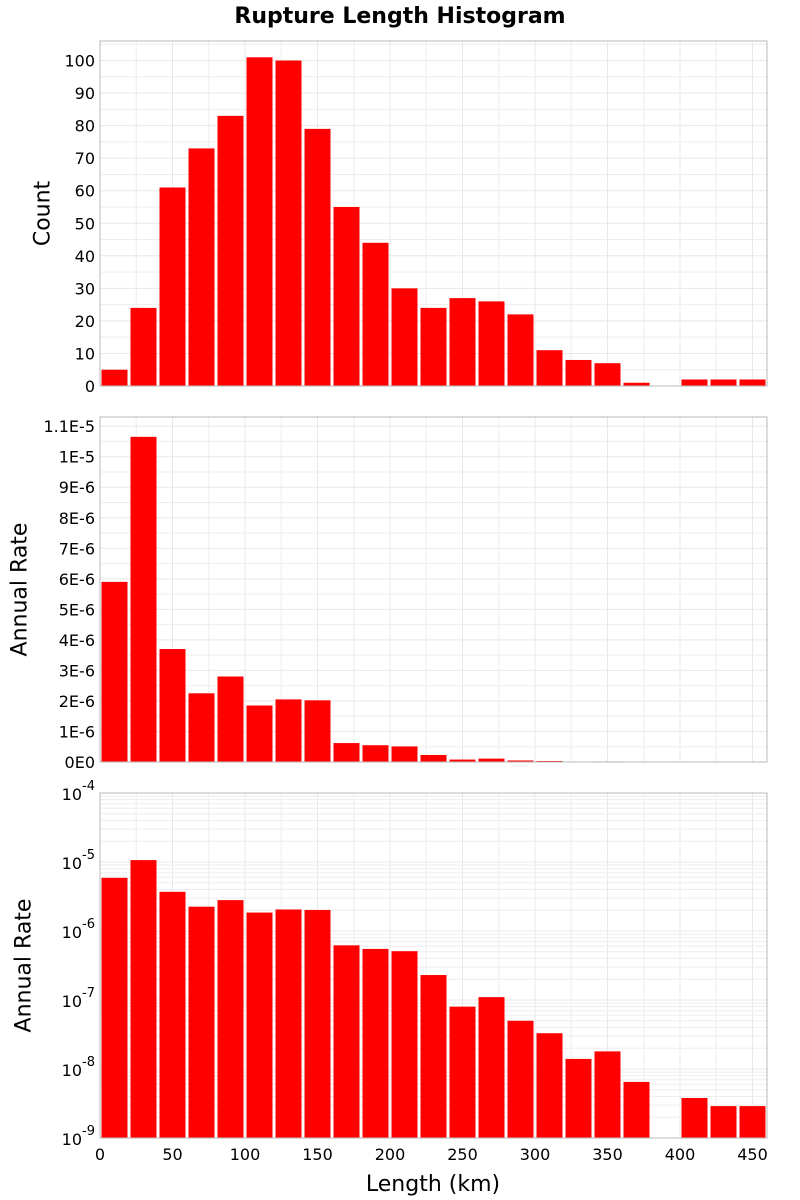 This screenshot has height=1200, width=800. I want to click on y-tick-label: 90, so click(85, 93).